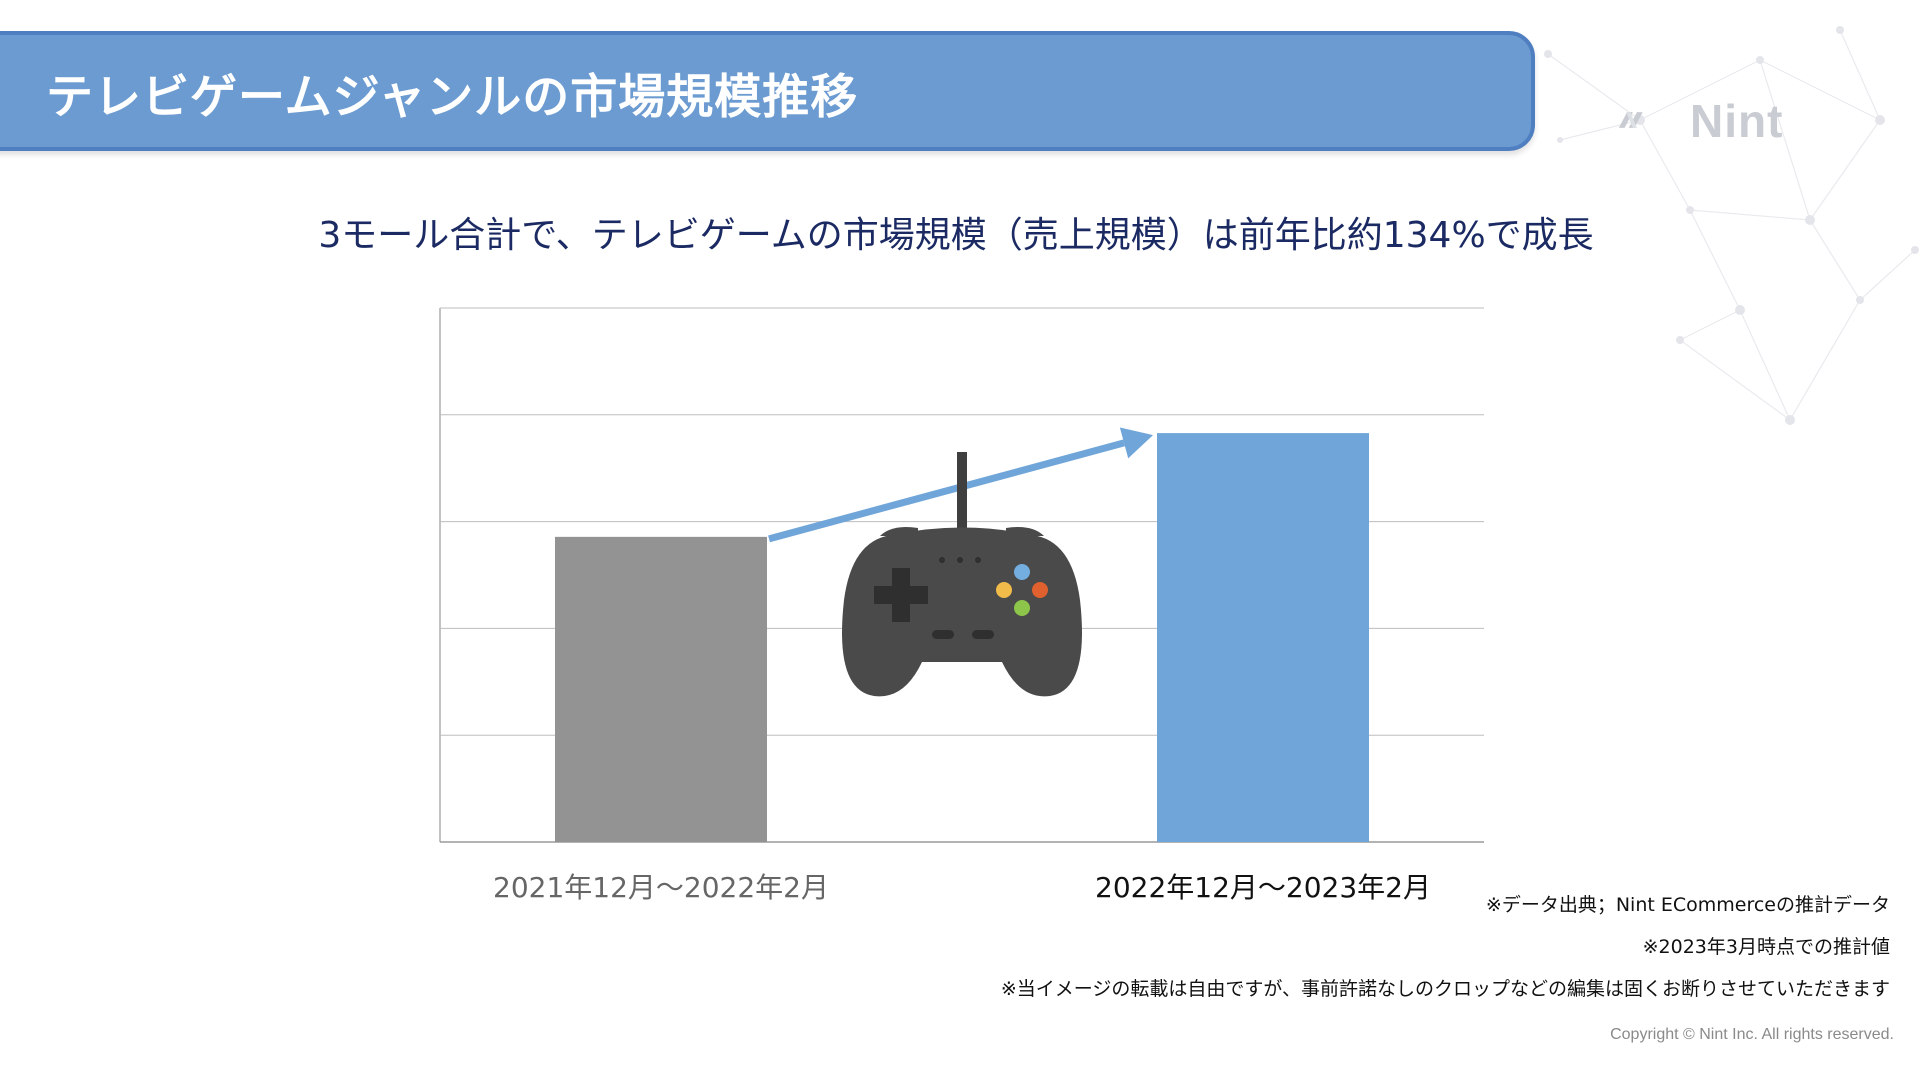  I want to click on category-label-2: 2022年12月～2023年2月, so click(1263, 887).